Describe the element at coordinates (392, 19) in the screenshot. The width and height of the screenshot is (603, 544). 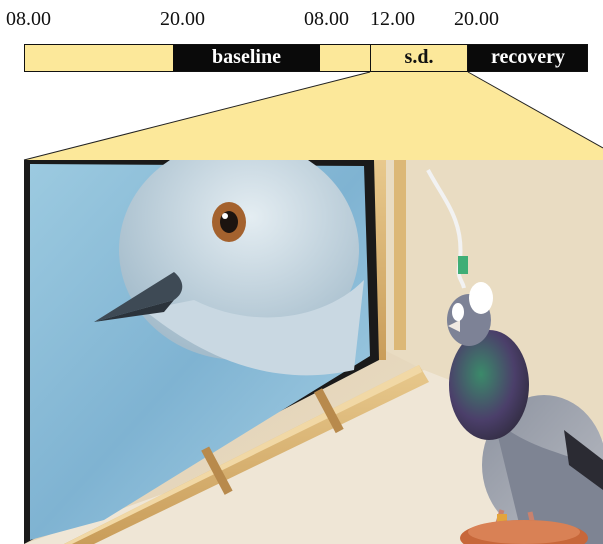
I see `time-tick-3: 12.00` at that location.